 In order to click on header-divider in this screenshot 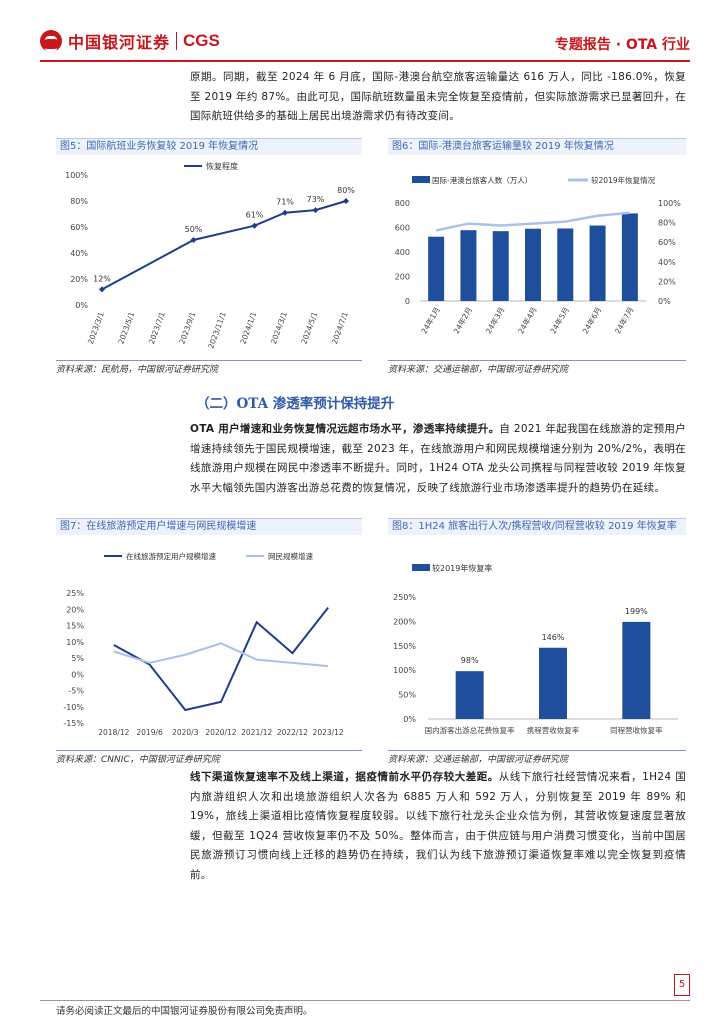, I will do `click(365, 61)`.